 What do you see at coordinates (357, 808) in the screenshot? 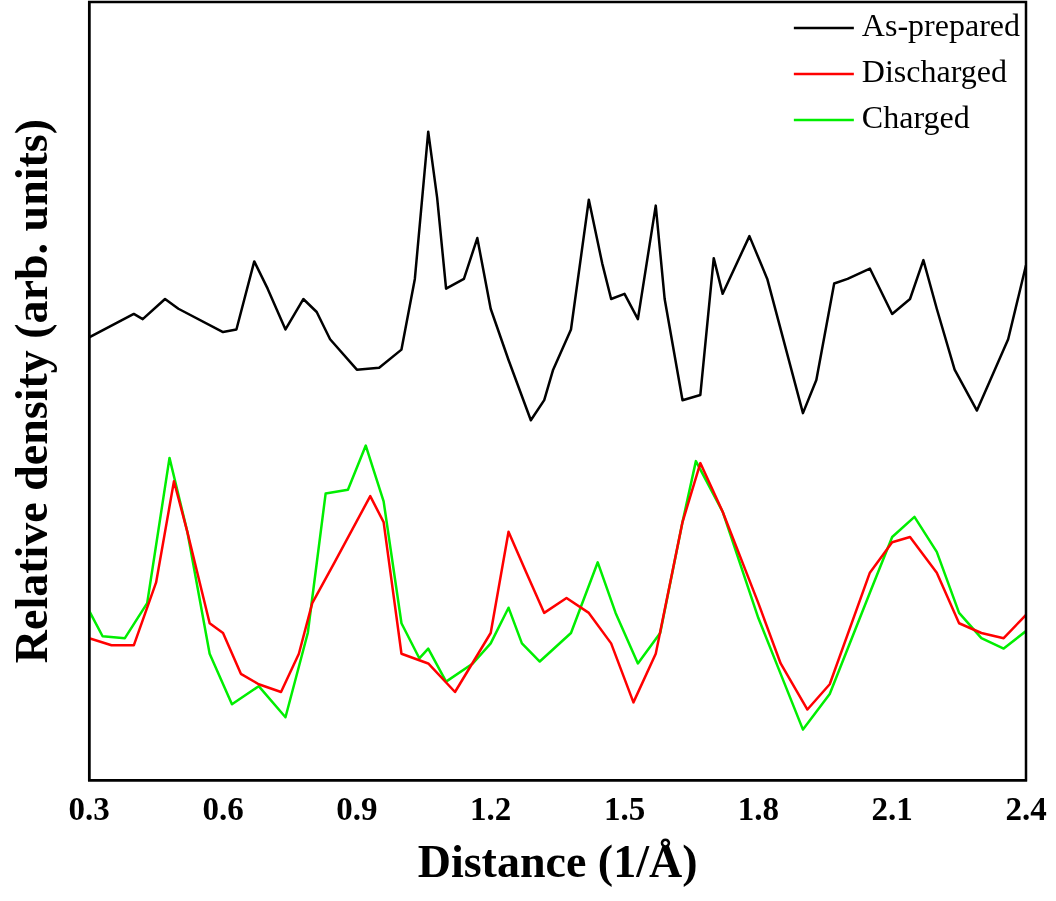
I see `x-tick-label: 0.9` at bounding box center [357, 808].